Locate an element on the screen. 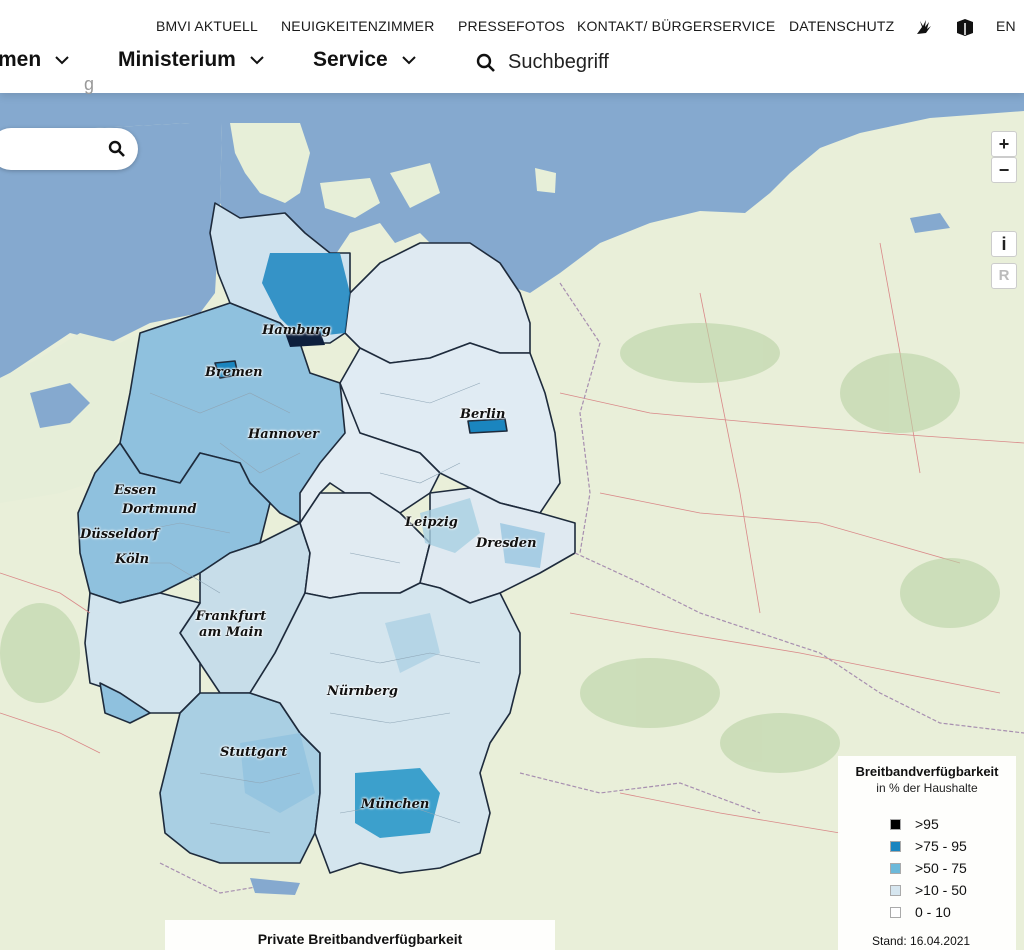  top-link-bmvi-aktuell: BMVI AKTUELL is located at coordinates (207, 26).